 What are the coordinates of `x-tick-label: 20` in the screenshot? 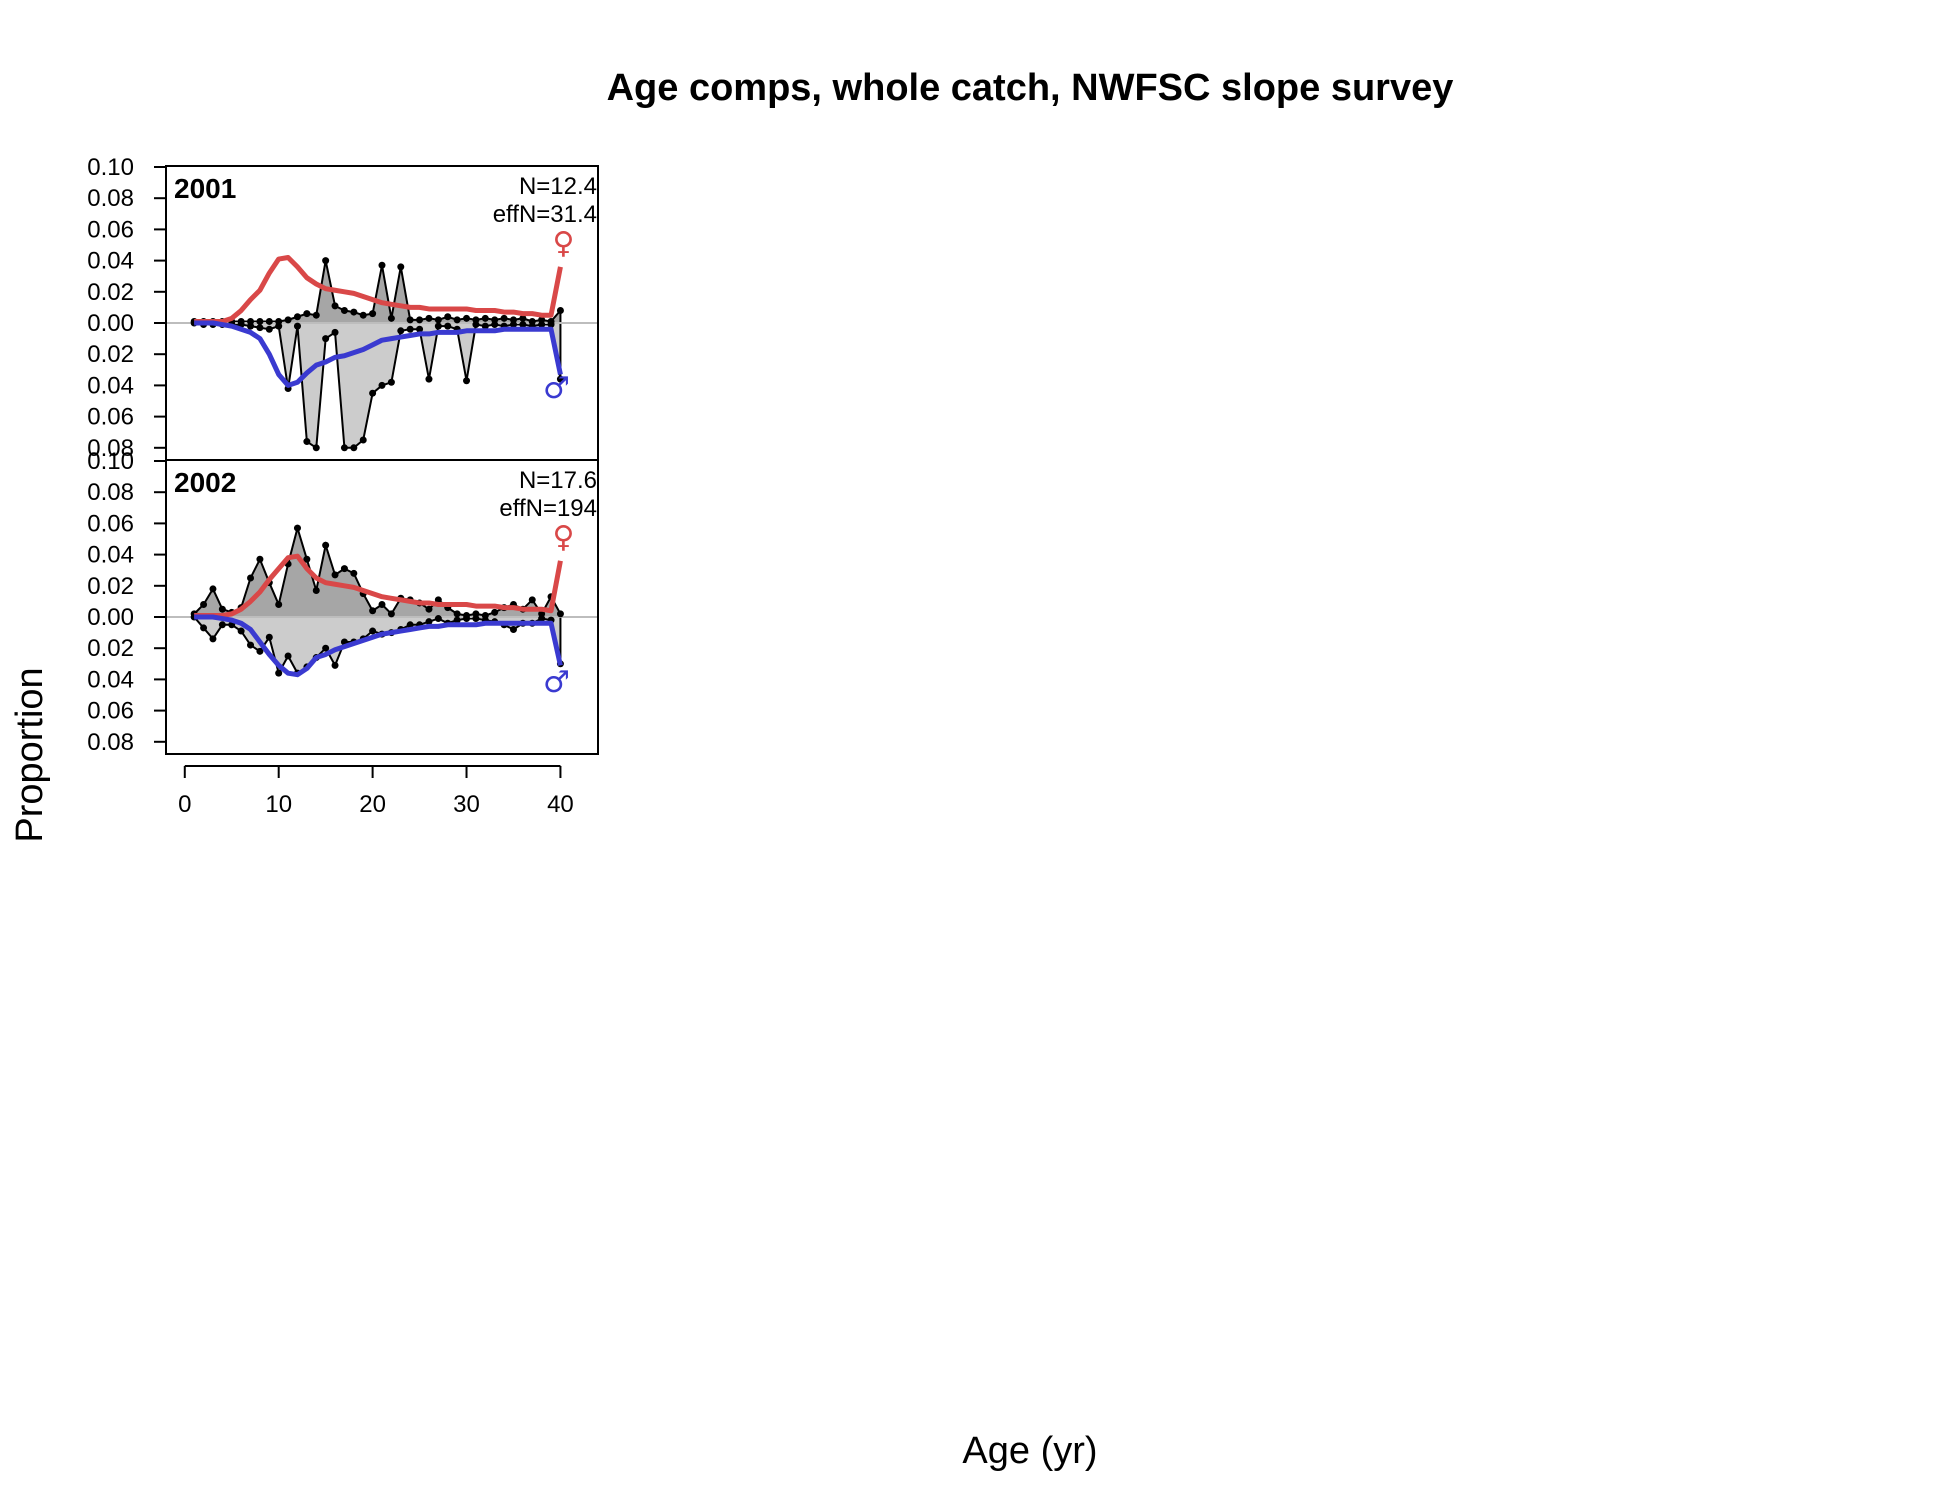 It's located at (372, 804).